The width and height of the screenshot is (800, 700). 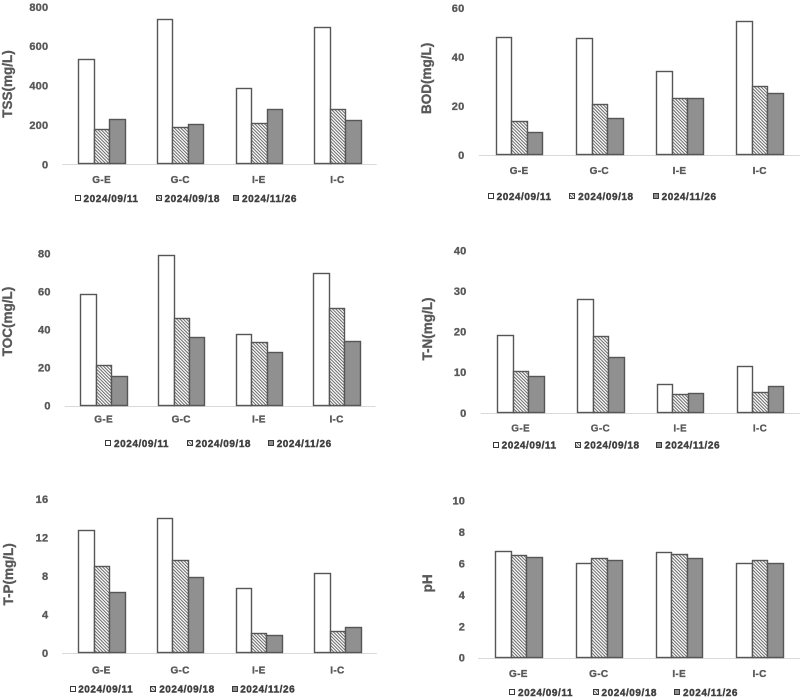 I want to click on svg-text: 800, so click(x=38, y=8).